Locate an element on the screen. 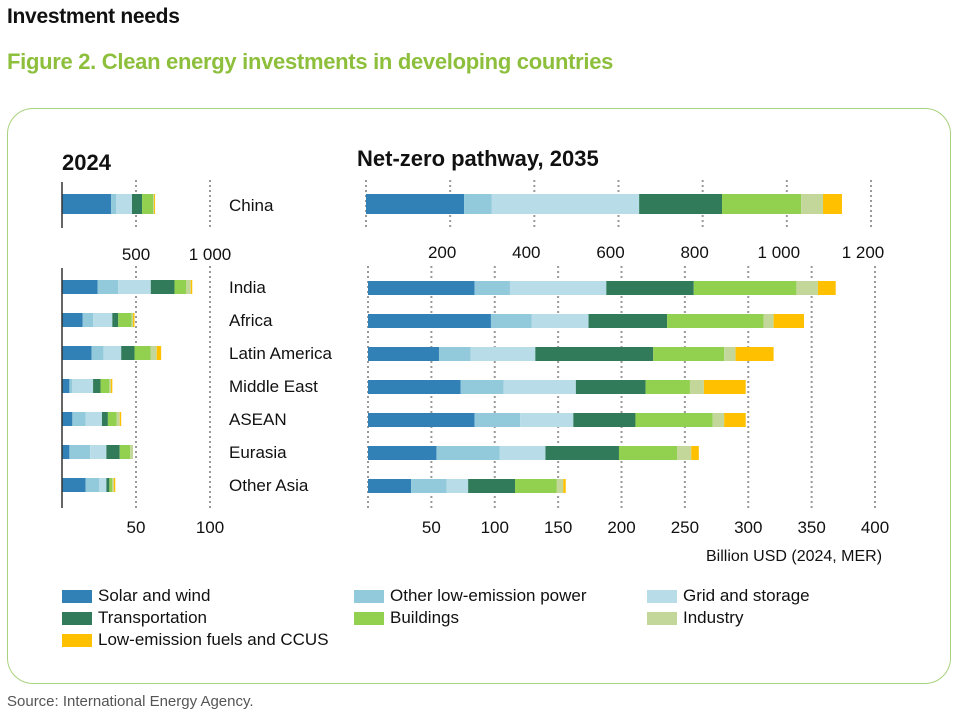 The image size is (961, 715). tick-label-regions-2024: 100 is located at coordinates (210, 527).